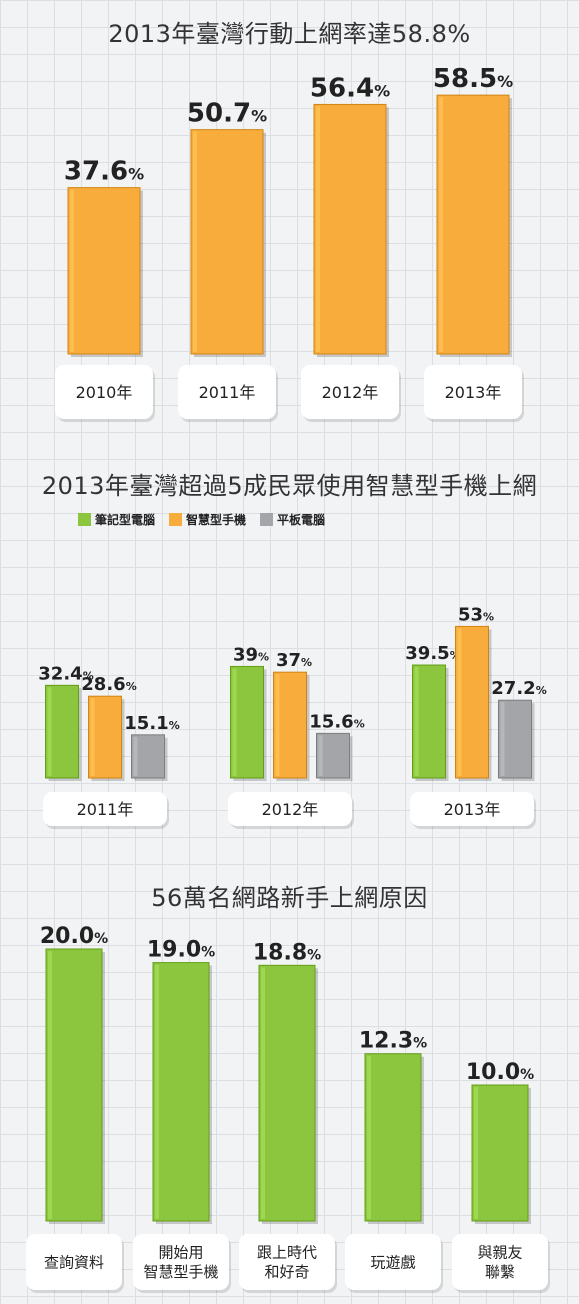  I want to click on value-label-2-1: 53%, so click(476, 614).